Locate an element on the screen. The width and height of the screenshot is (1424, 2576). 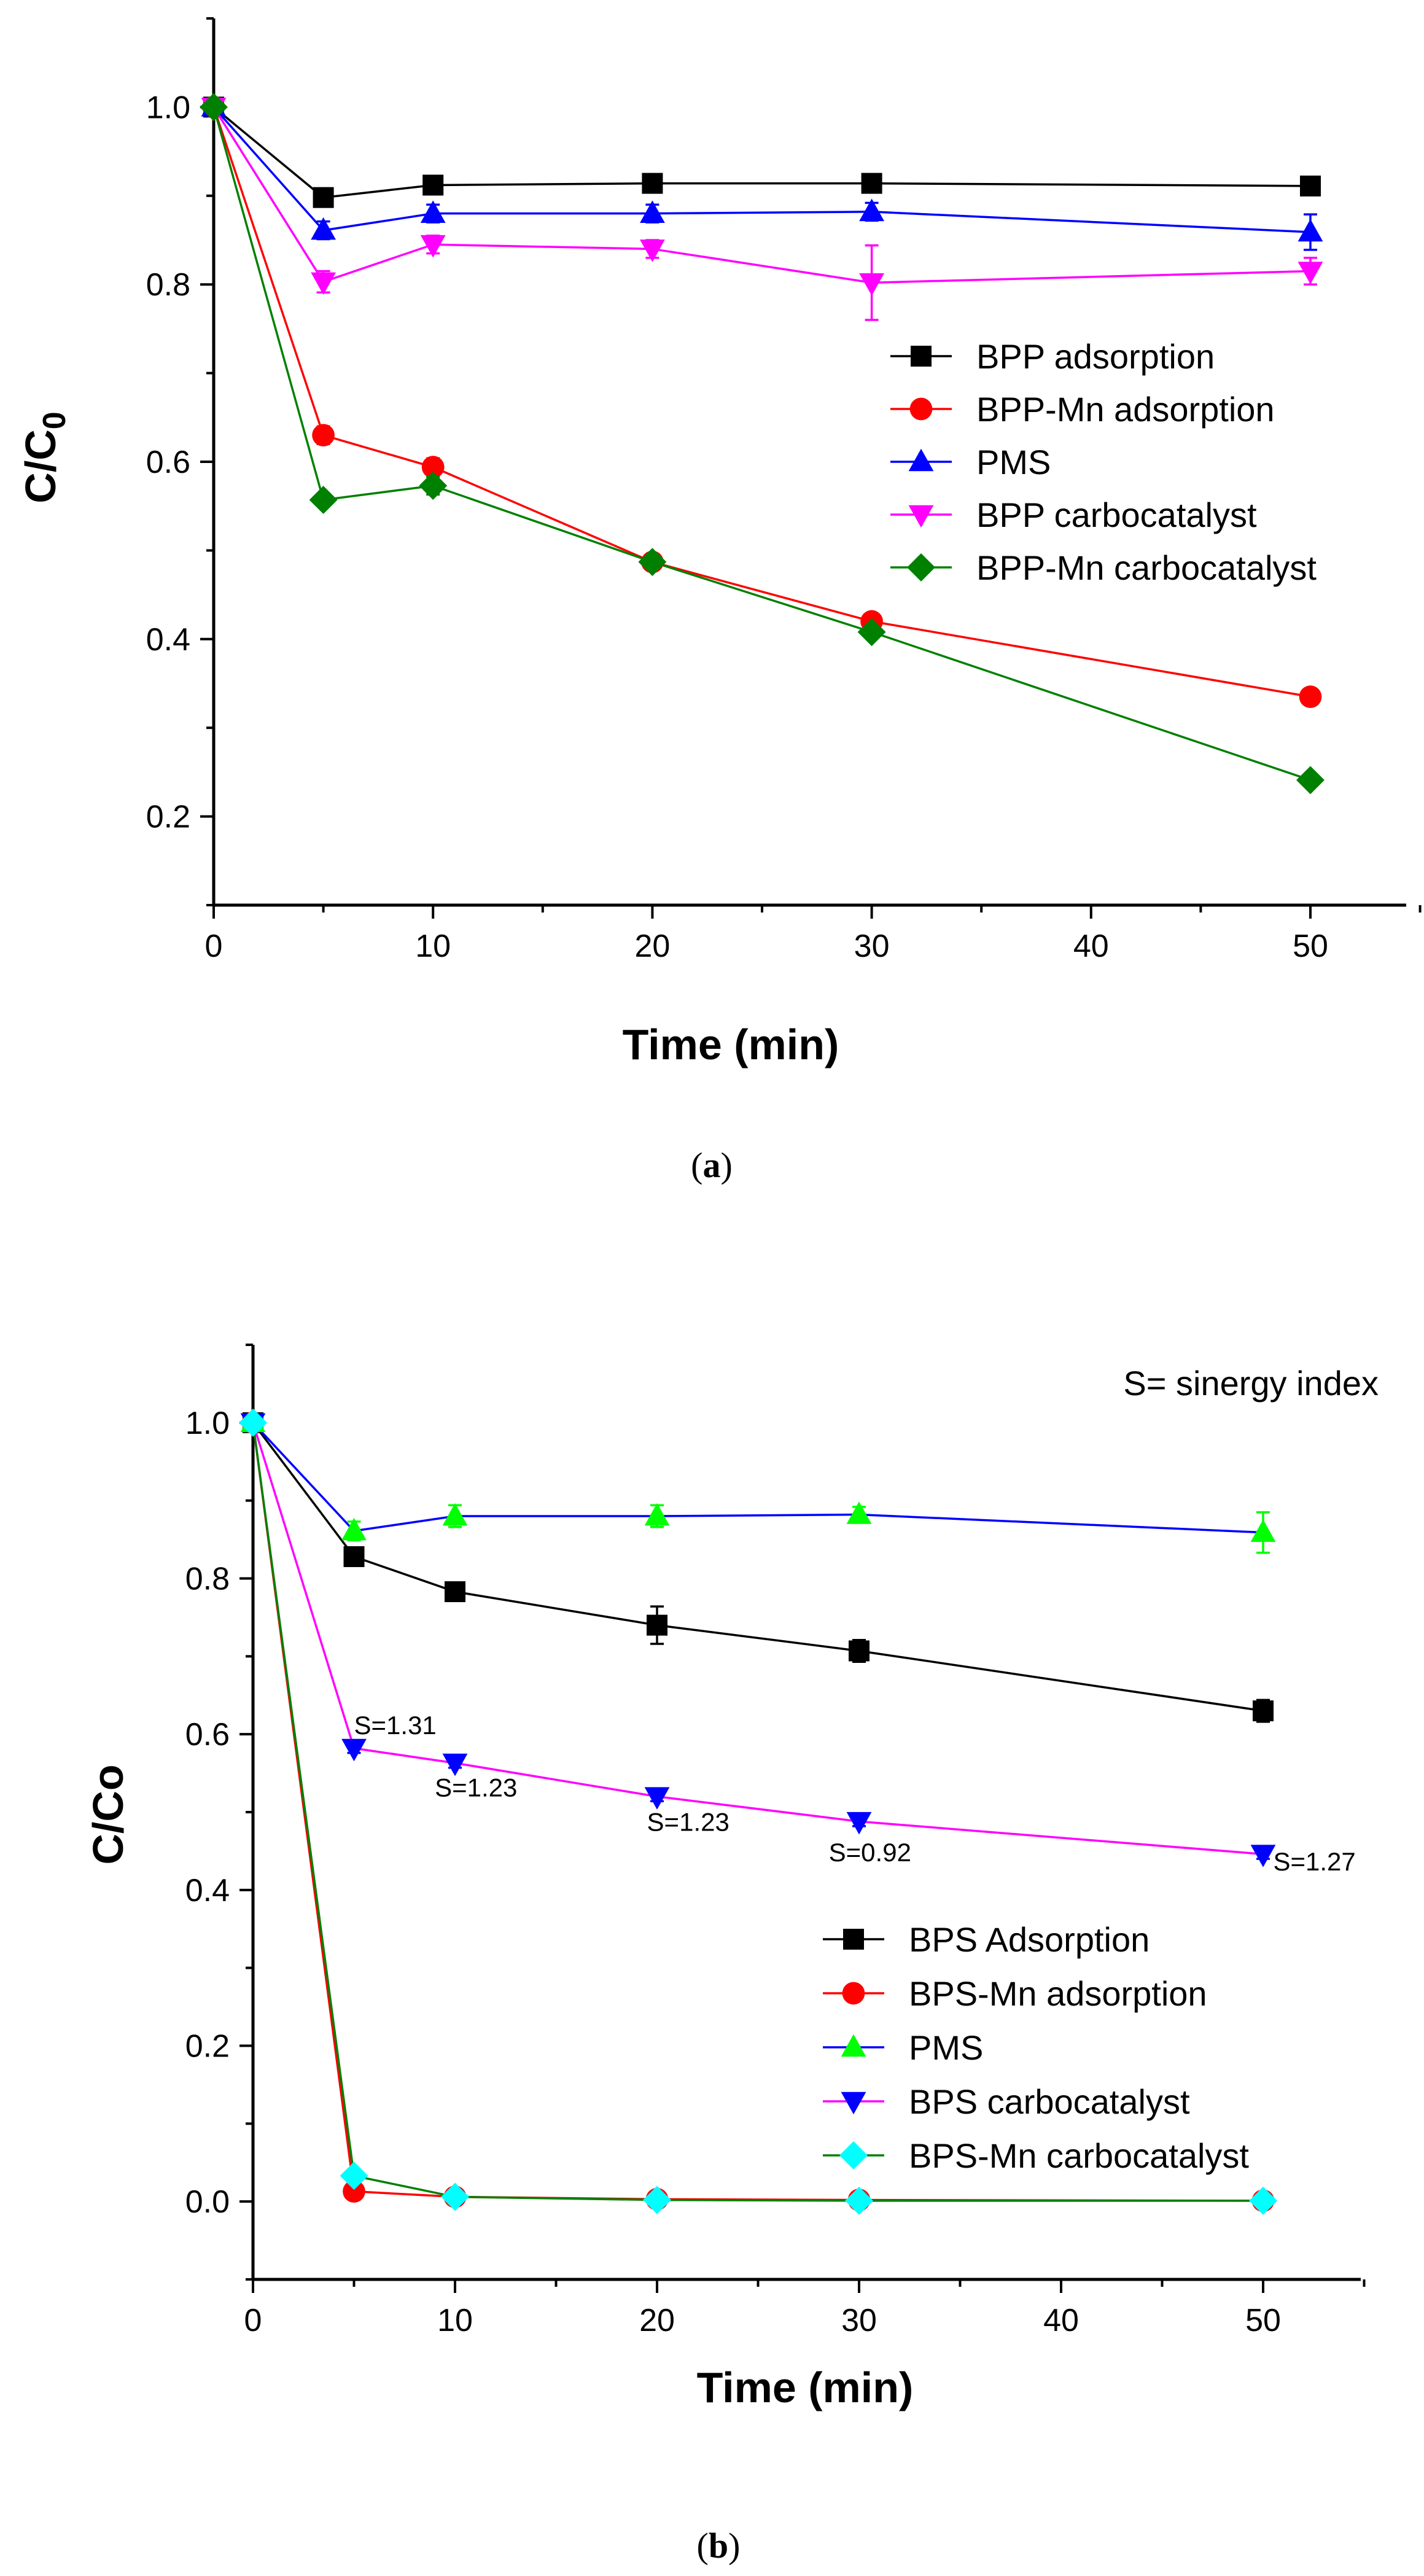
series-bps-adsorption is located at coordinates (759, 1567).